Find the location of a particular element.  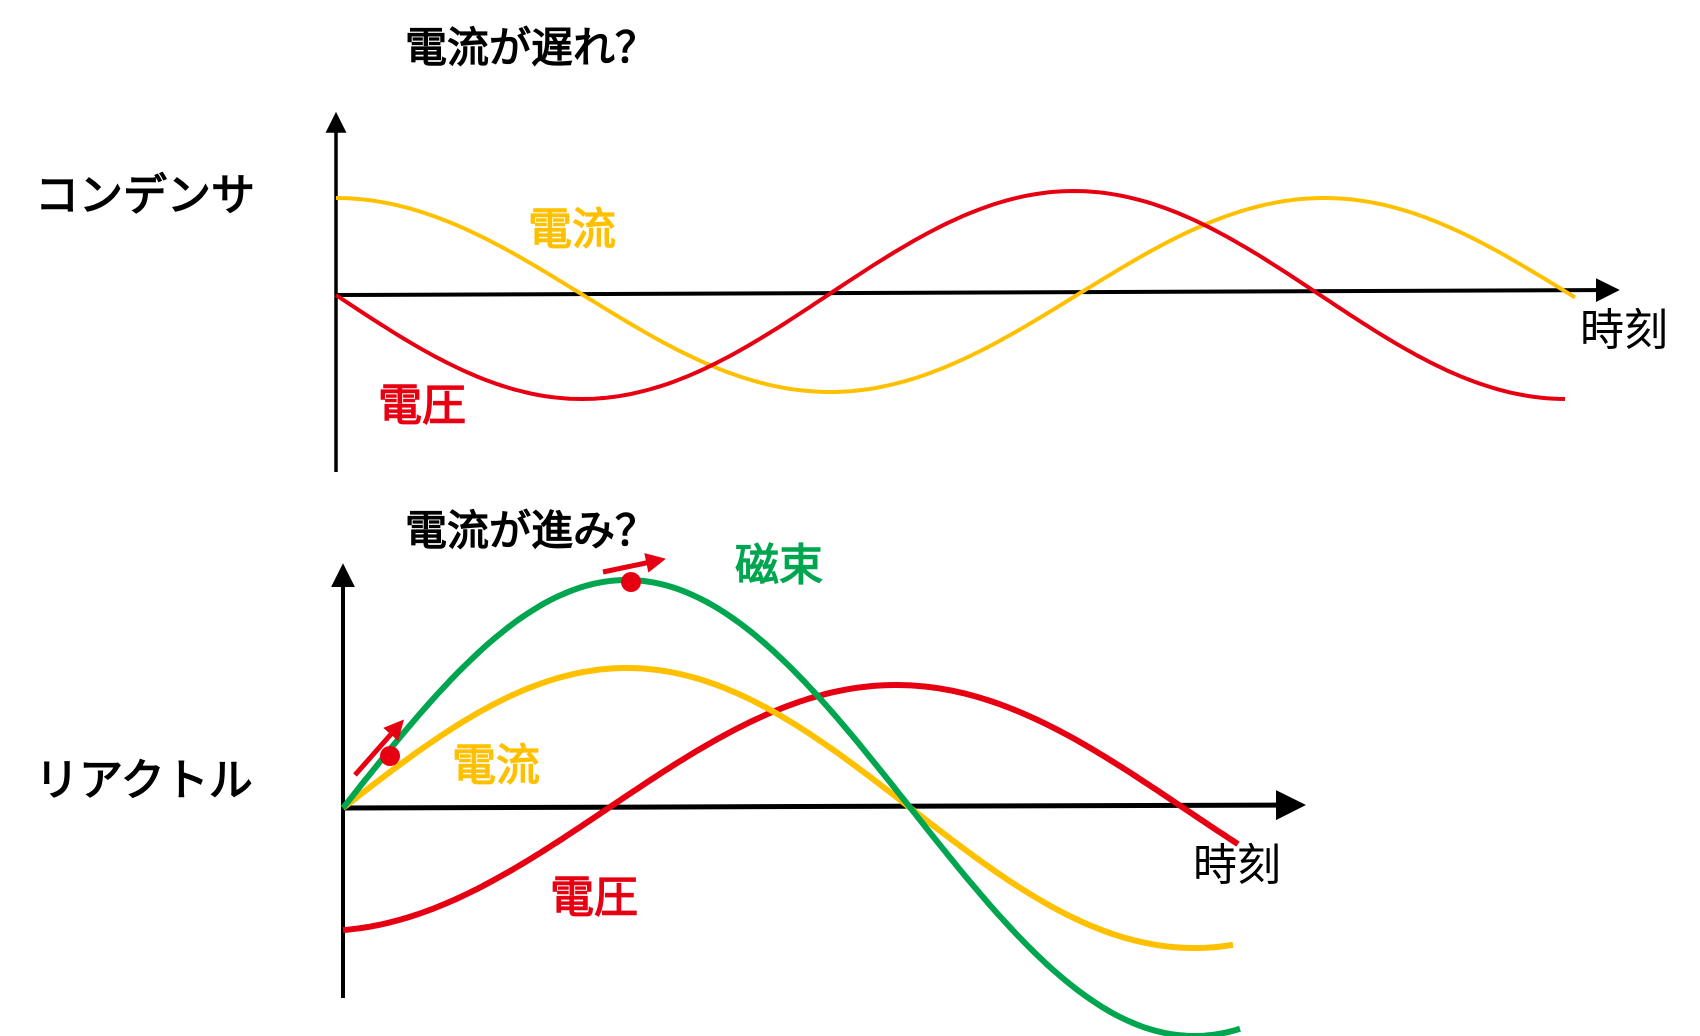

reactor-name: リアクトル is located at coordinates (144, 780).